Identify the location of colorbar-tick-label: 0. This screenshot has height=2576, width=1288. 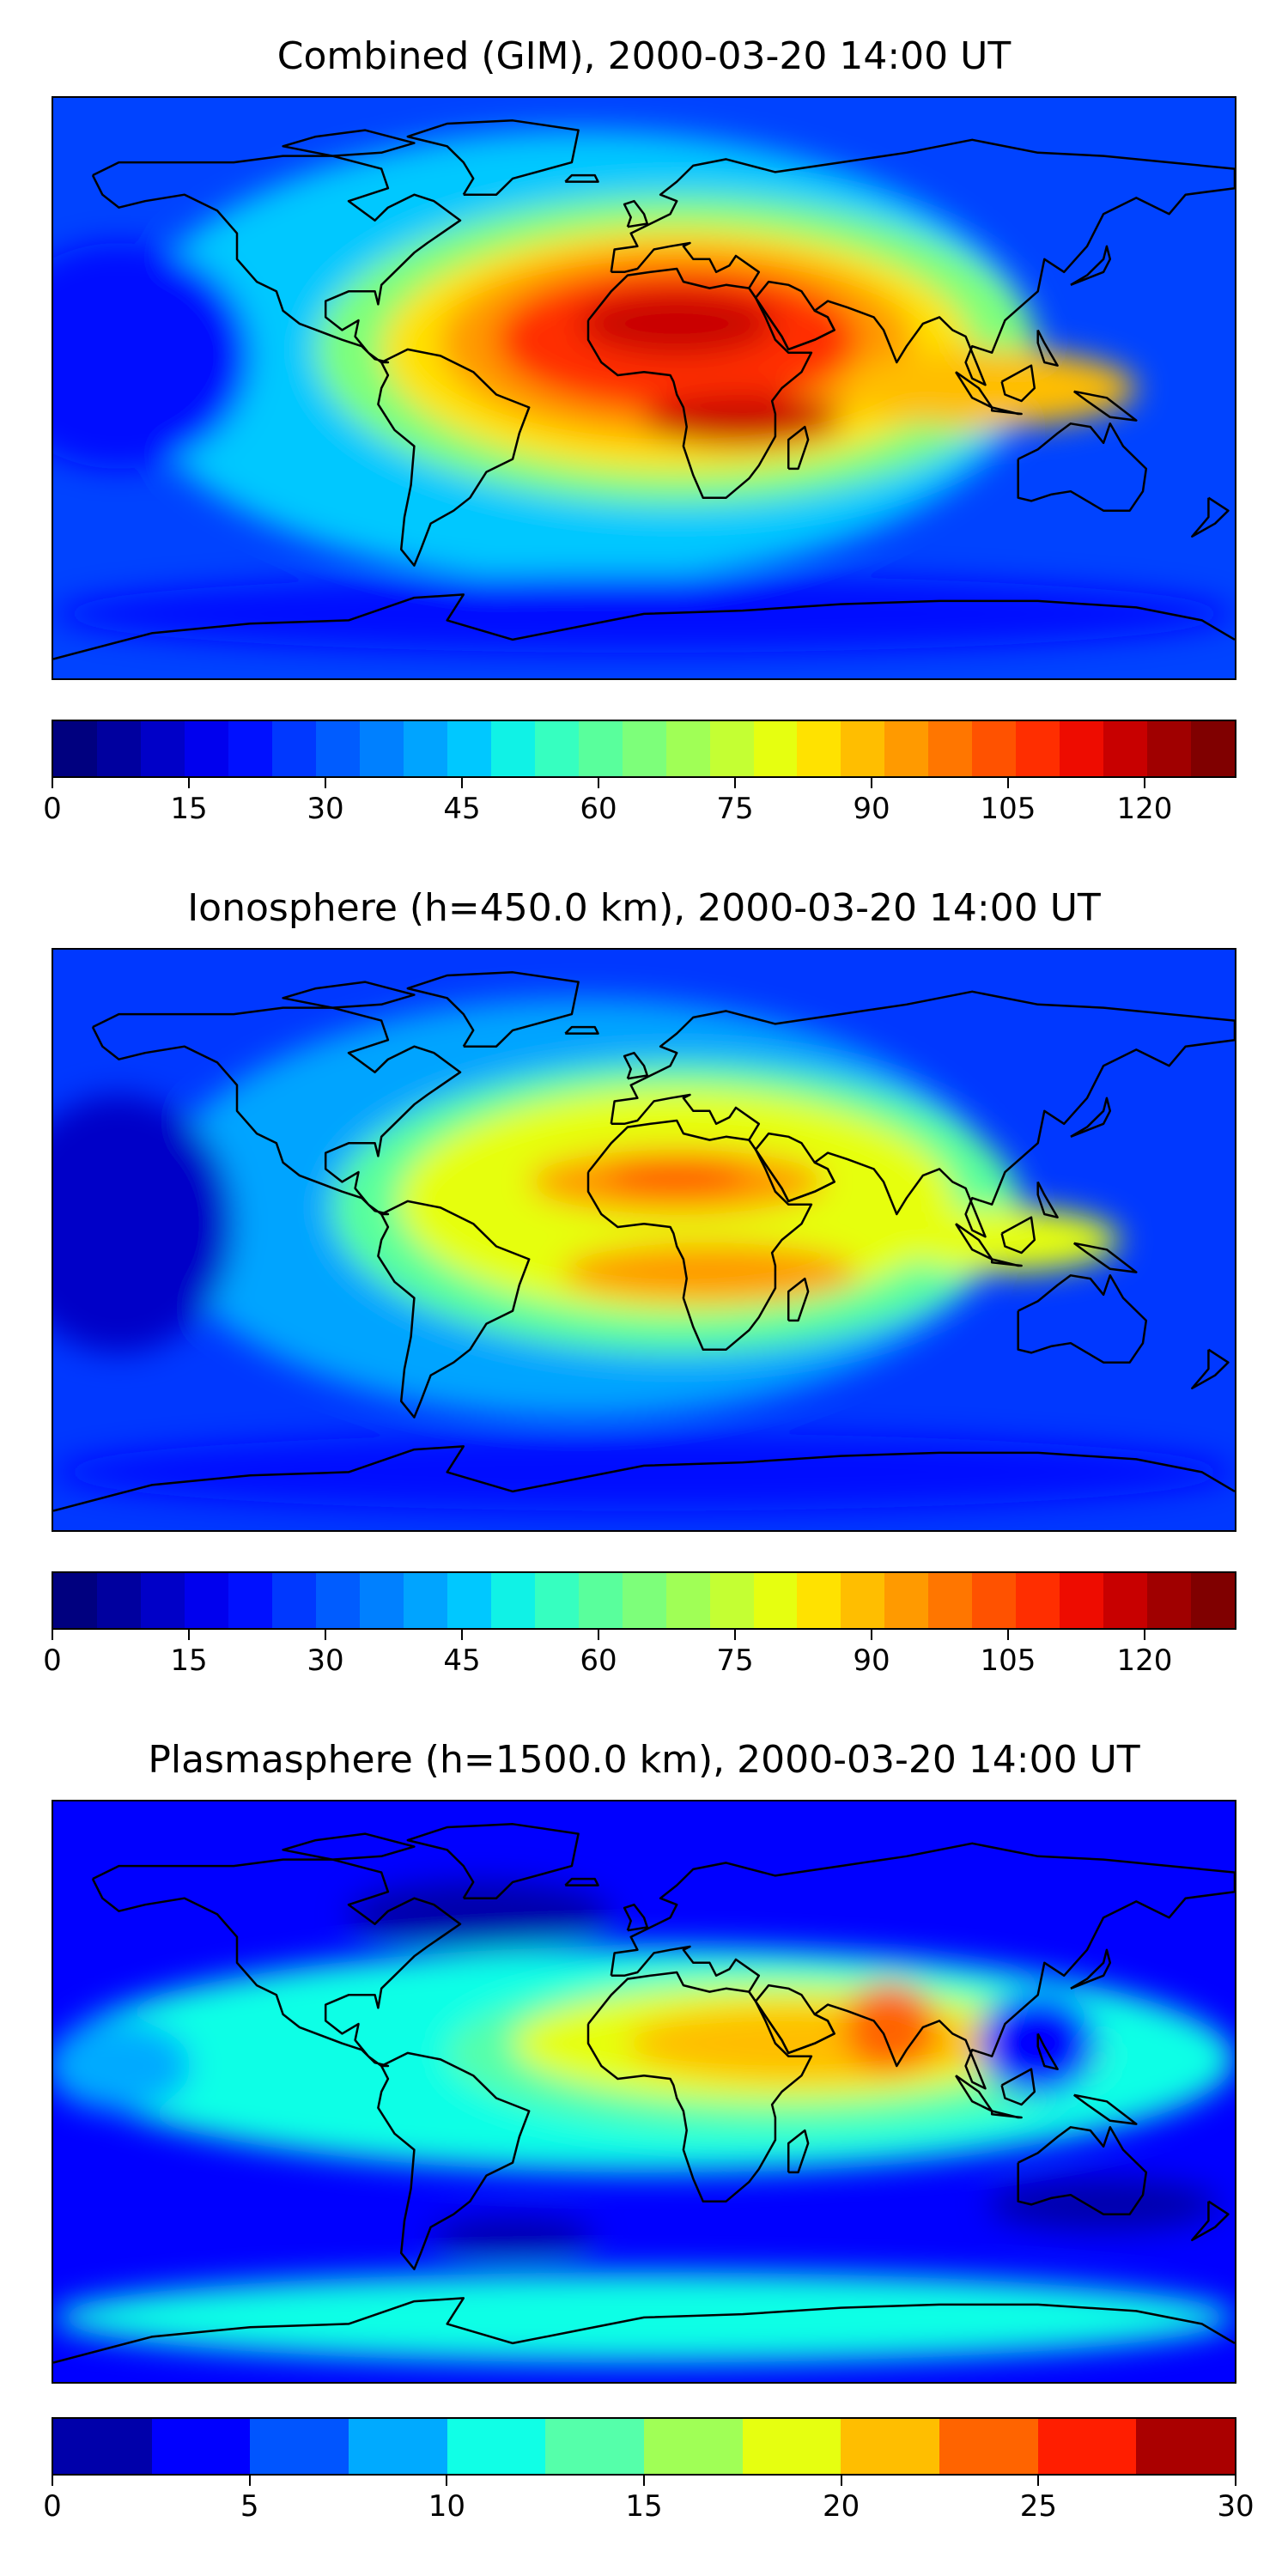
(52, 2507).